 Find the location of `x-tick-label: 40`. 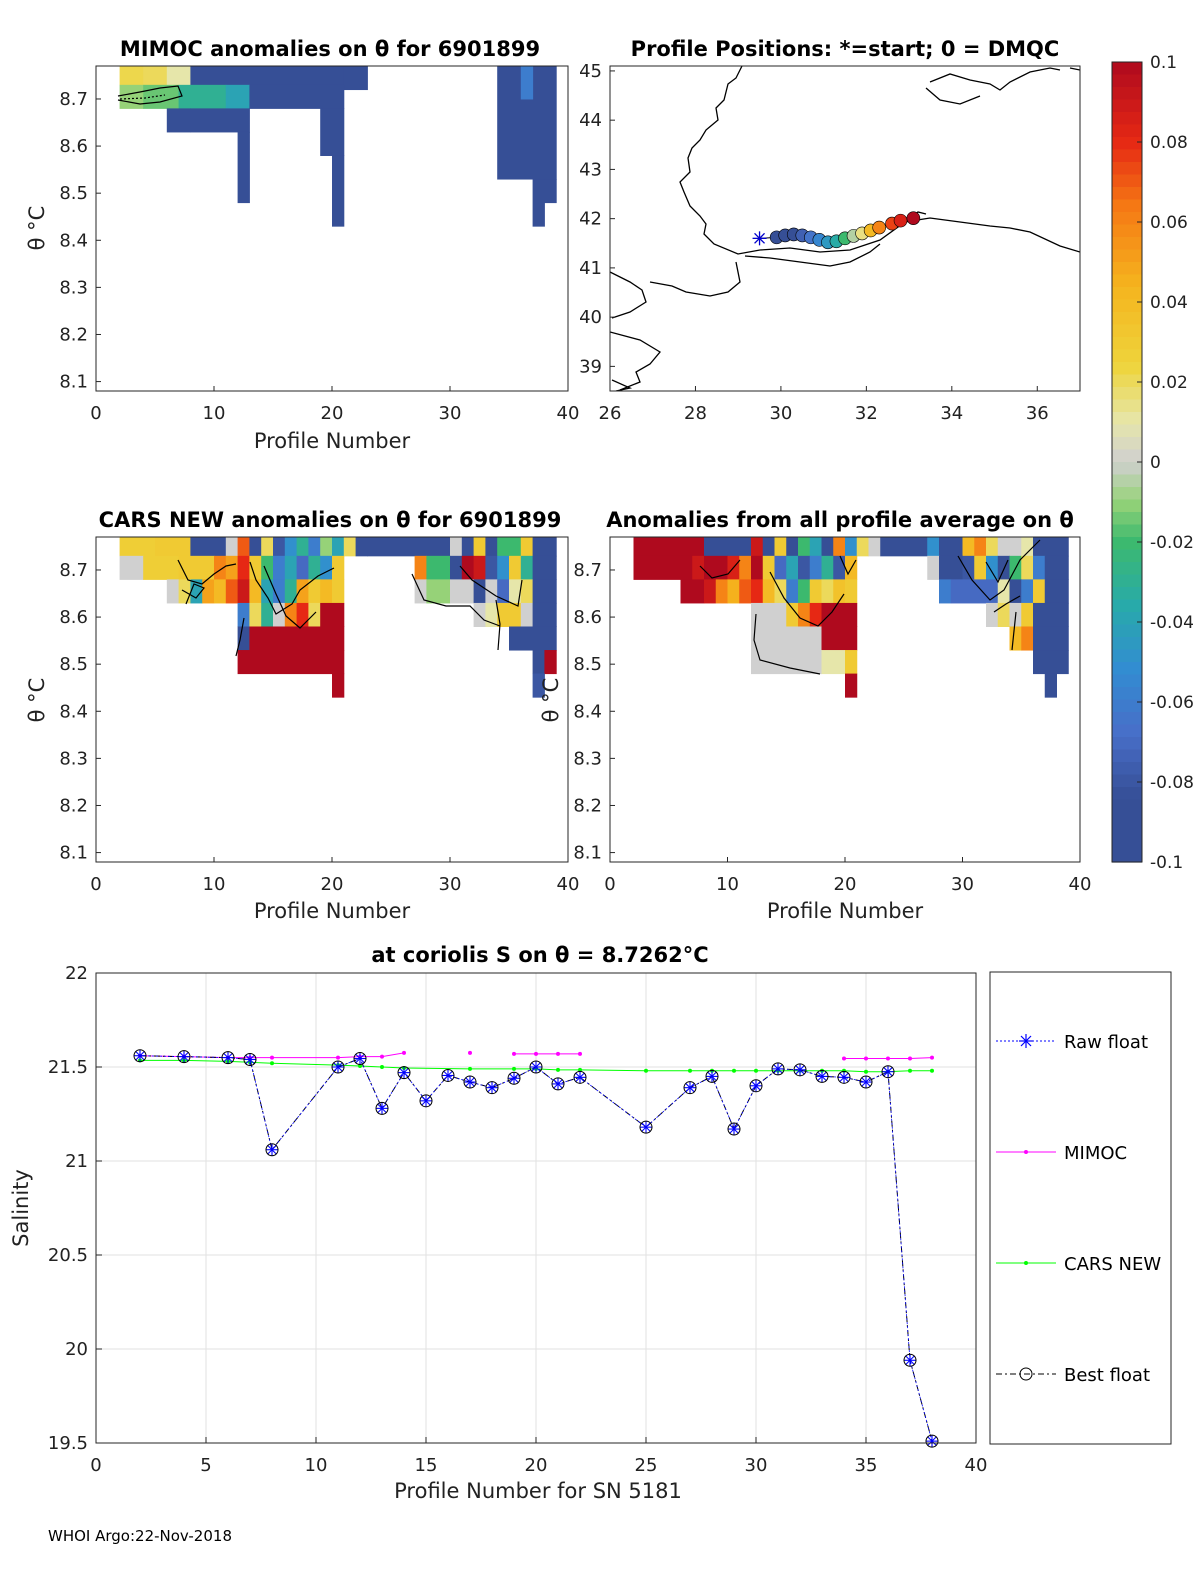

x-tick-label: 40 is located at coordinates (568, 884).